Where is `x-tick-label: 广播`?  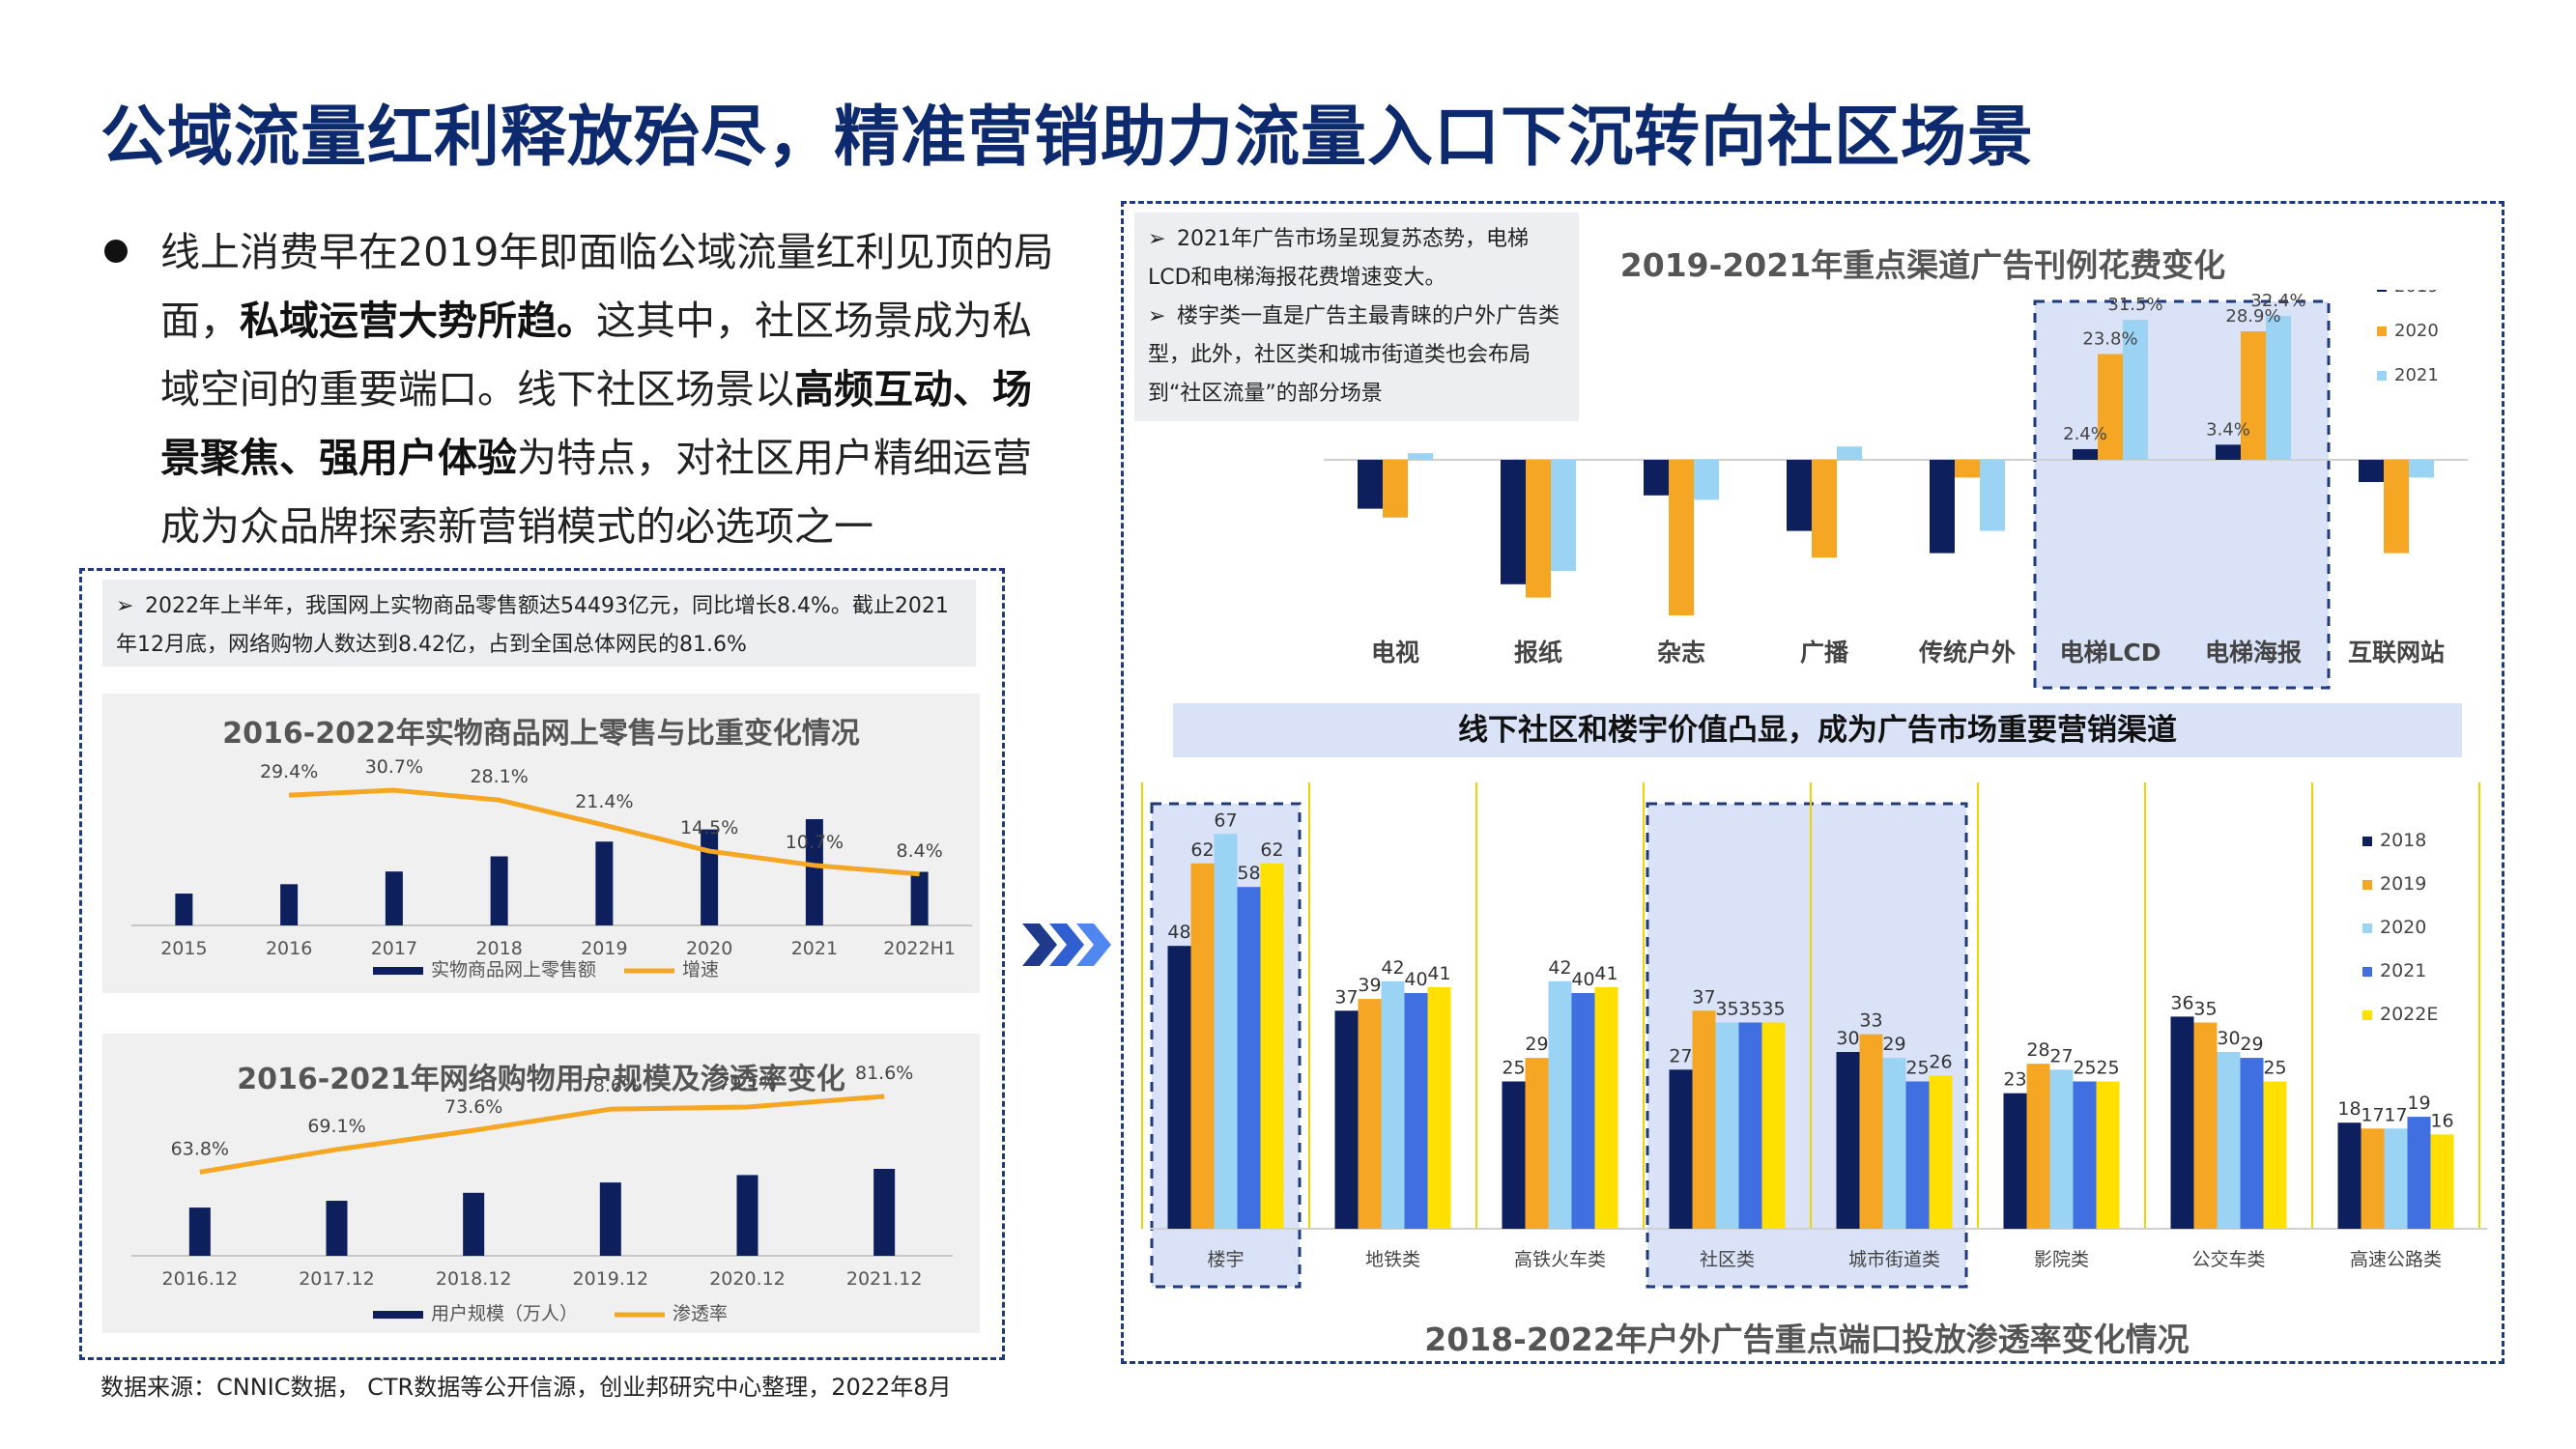
x-tick-label: 广播 is located at coordinates (1825, 653).